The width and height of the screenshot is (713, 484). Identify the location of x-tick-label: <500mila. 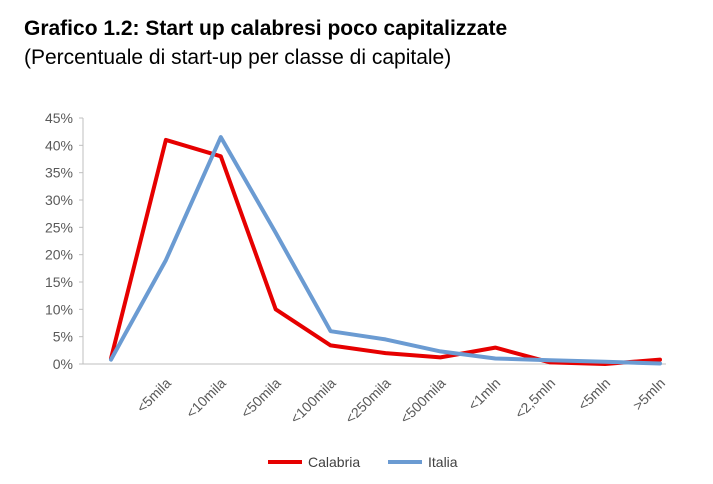
(423, 401).